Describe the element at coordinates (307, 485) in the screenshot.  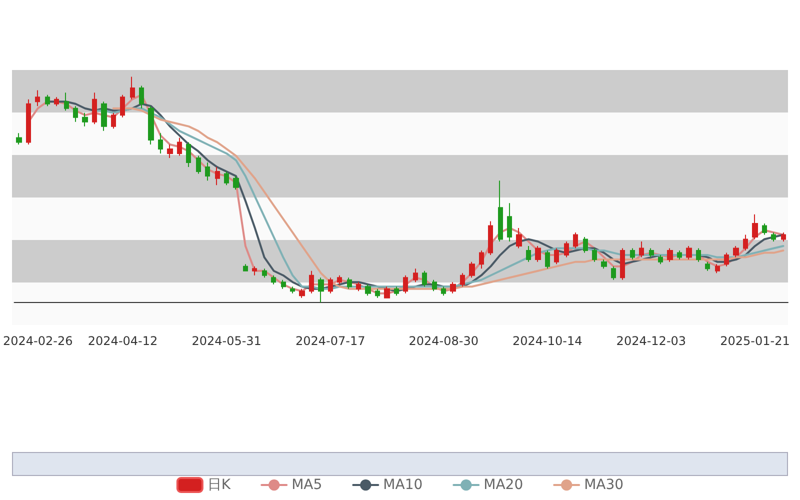
I see `legend-label: MA5` at that location.